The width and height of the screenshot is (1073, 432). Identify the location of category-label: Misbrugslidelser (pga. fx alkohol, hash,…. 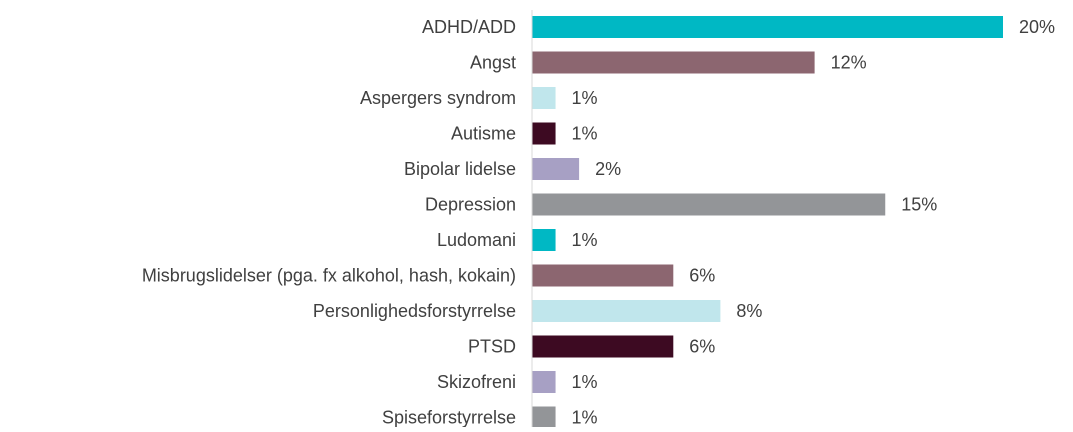
(329, 275).